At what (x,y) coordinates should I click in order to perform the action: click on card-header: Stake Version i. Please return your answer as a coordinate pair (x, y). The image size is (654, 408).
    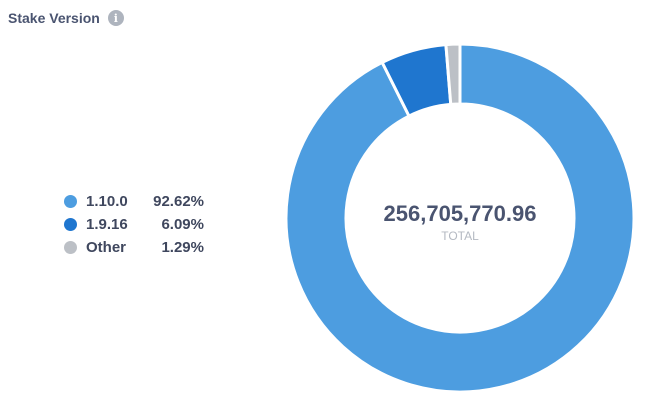
    Looking at the image, I should click on (66, 18).